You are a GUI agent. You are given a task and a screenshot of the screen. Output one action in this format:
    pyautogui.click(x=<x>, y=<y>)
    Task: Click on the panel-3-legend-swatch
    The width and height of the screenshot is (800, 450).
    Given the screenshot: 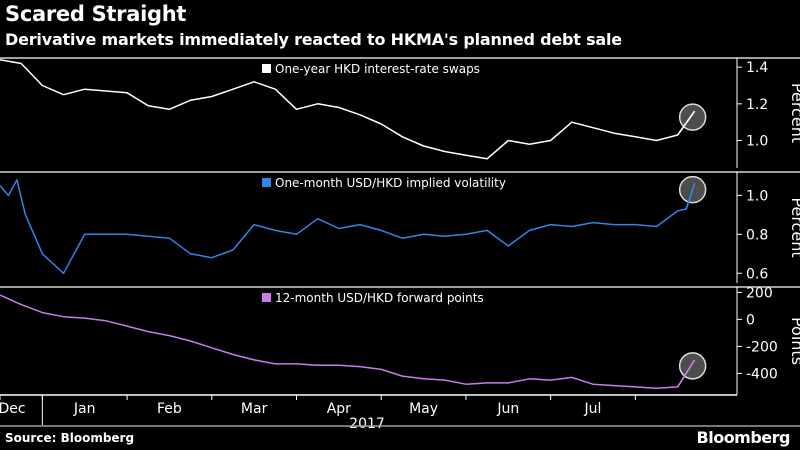 What is the action you would take?
    pyautogui.click(x=266, y=297)
    